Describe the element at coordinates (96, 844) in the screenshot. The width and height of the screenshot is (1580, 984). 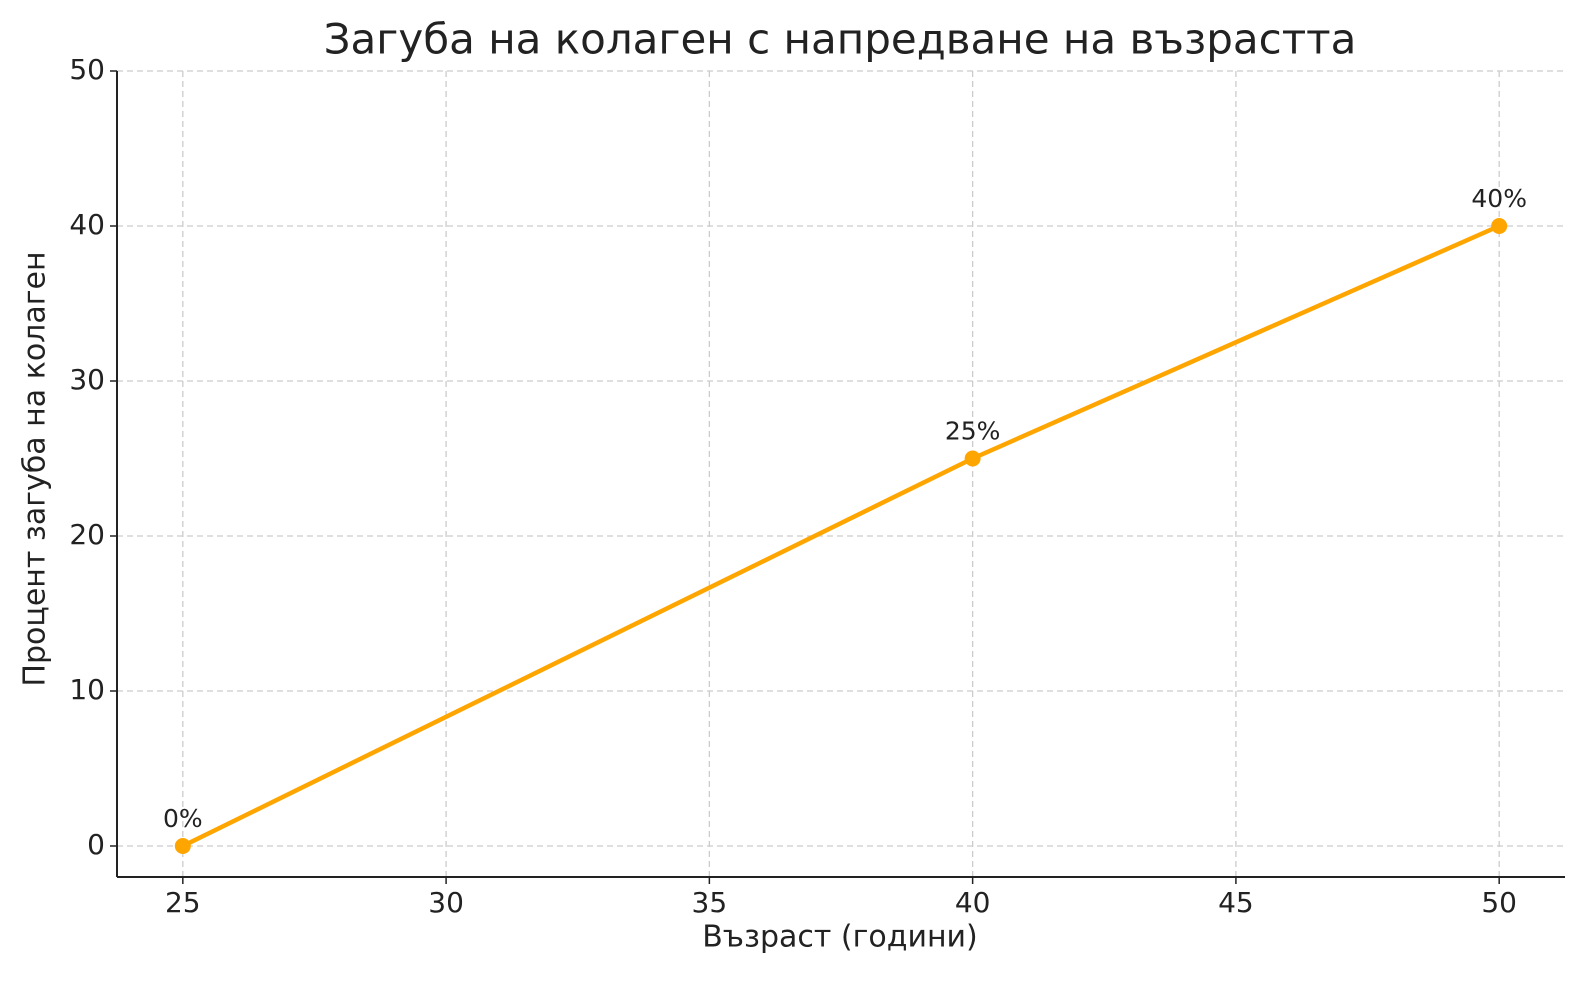
I see `y-tick-label: 0` at that location.